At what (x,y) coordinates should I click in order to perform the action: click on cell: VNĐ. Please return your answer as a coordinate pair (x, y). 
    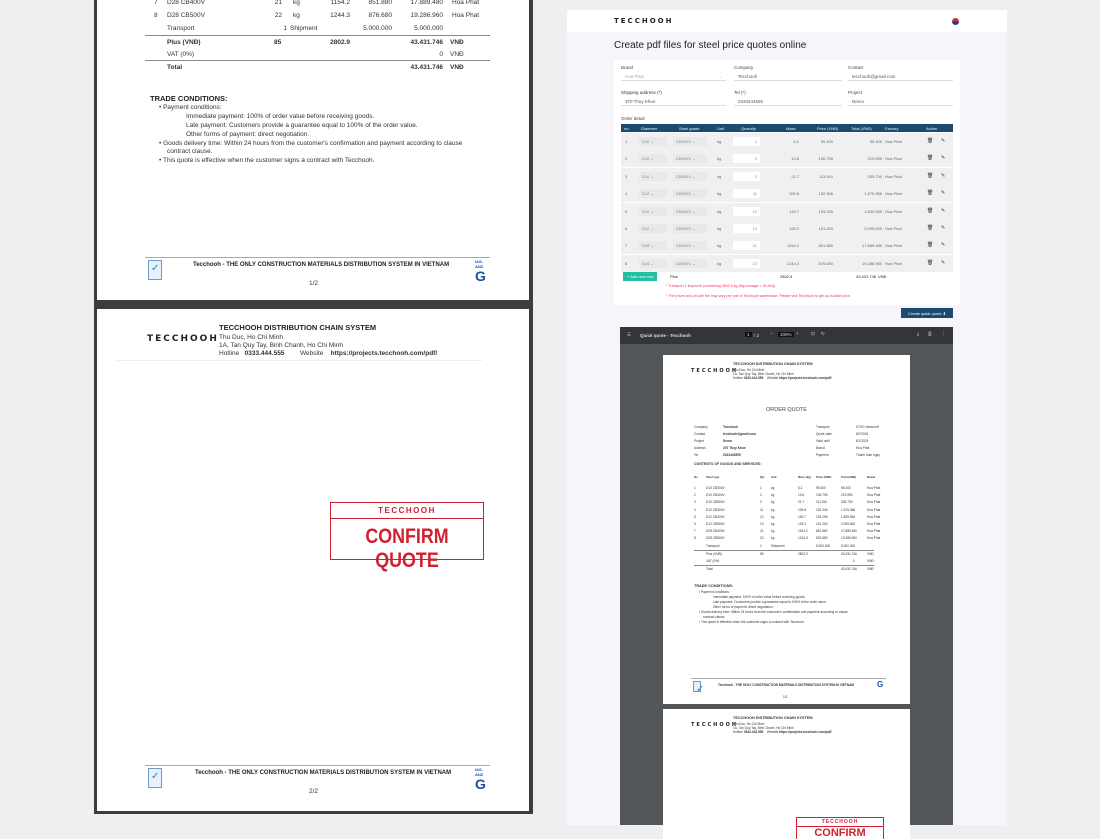
    Looking at the image, I should click on (870, 554).